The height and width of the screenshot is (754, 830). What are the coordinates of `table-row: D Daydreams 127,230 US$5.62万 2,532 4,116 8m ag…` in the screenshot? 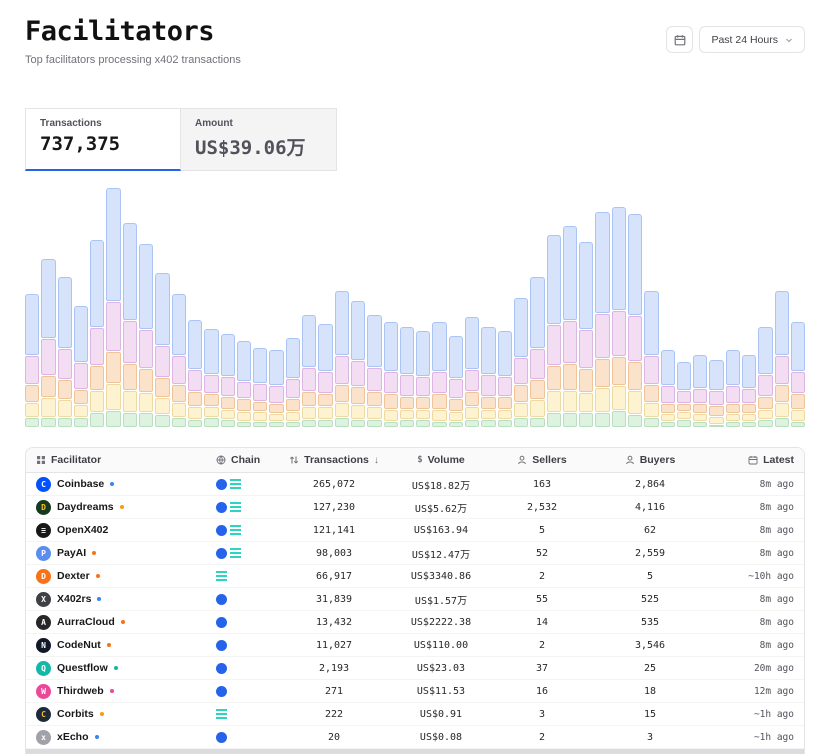 It's located at (415, 507).